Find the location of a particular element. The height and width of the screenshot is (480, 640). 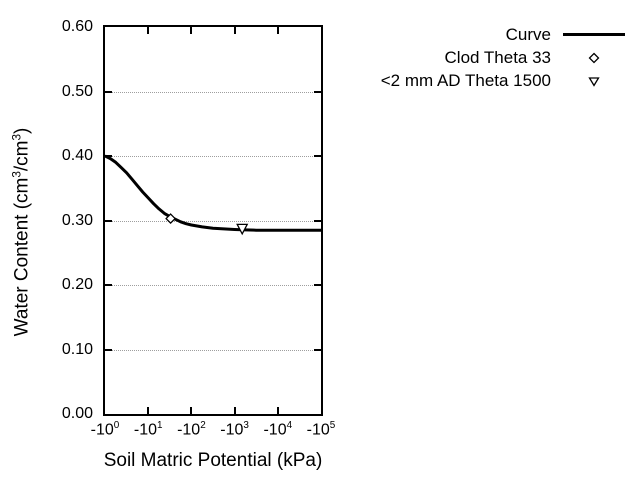

x-tick-label: -104 is located at coordinates (278, 429).